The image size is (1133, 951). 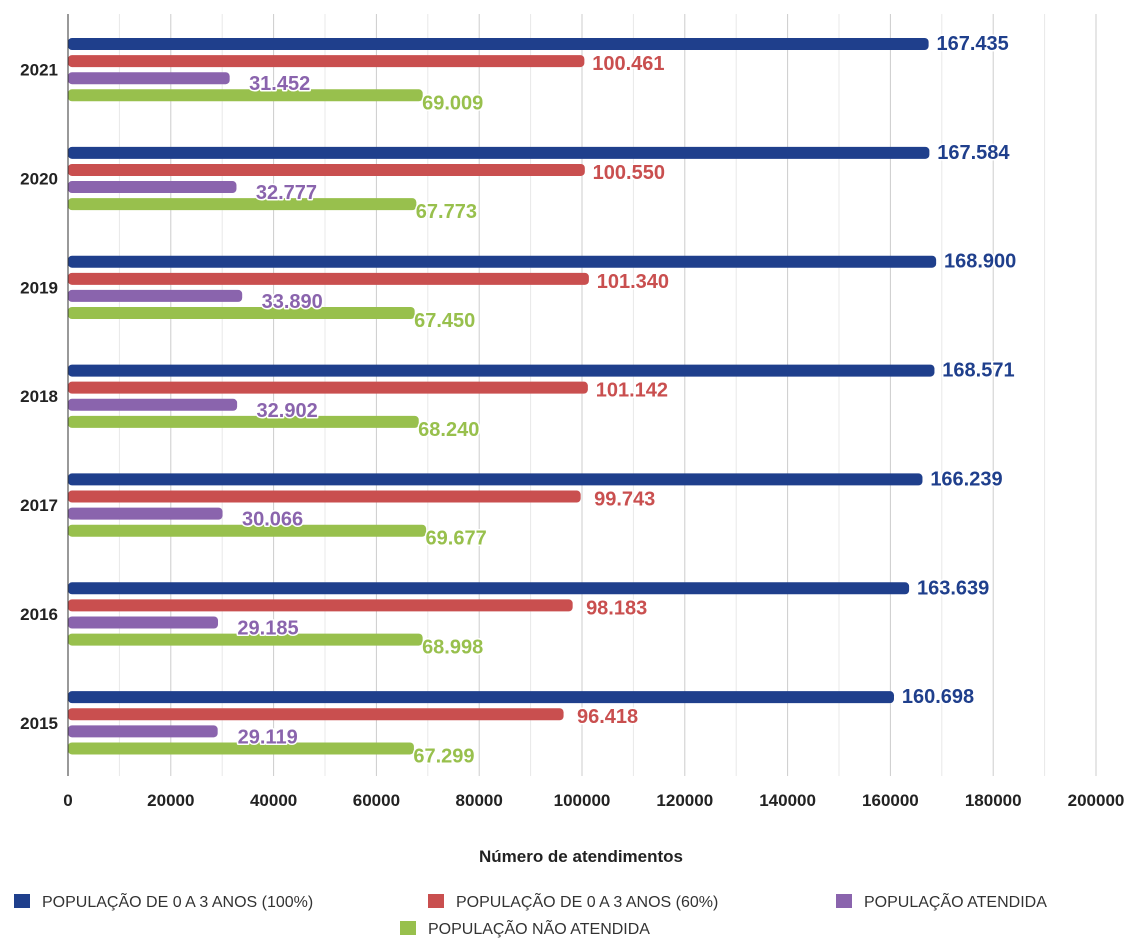 I want to click on data-label: 167.584, so click(x=973, y=153).